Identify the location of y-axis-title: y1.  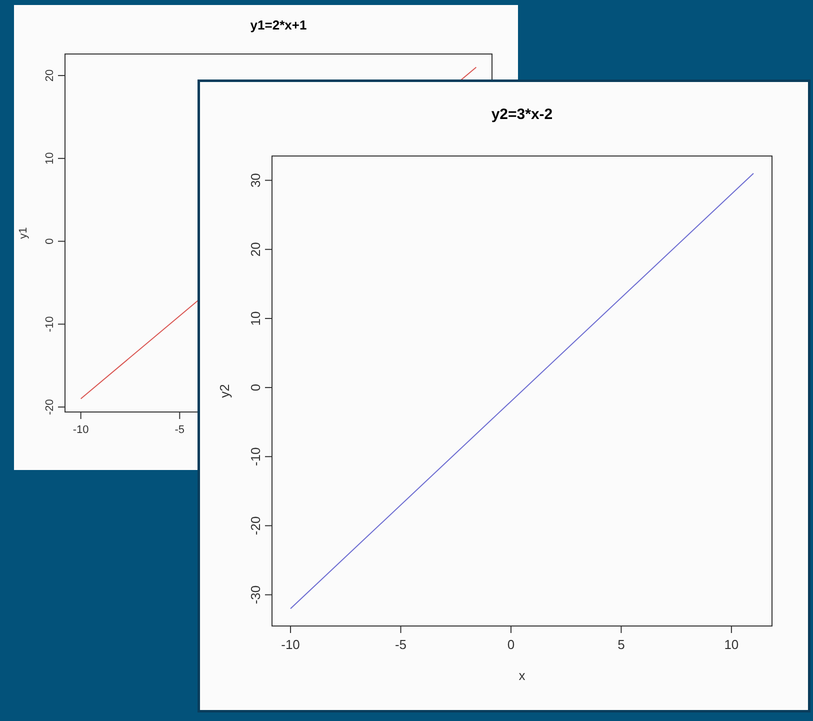
(24, 233).